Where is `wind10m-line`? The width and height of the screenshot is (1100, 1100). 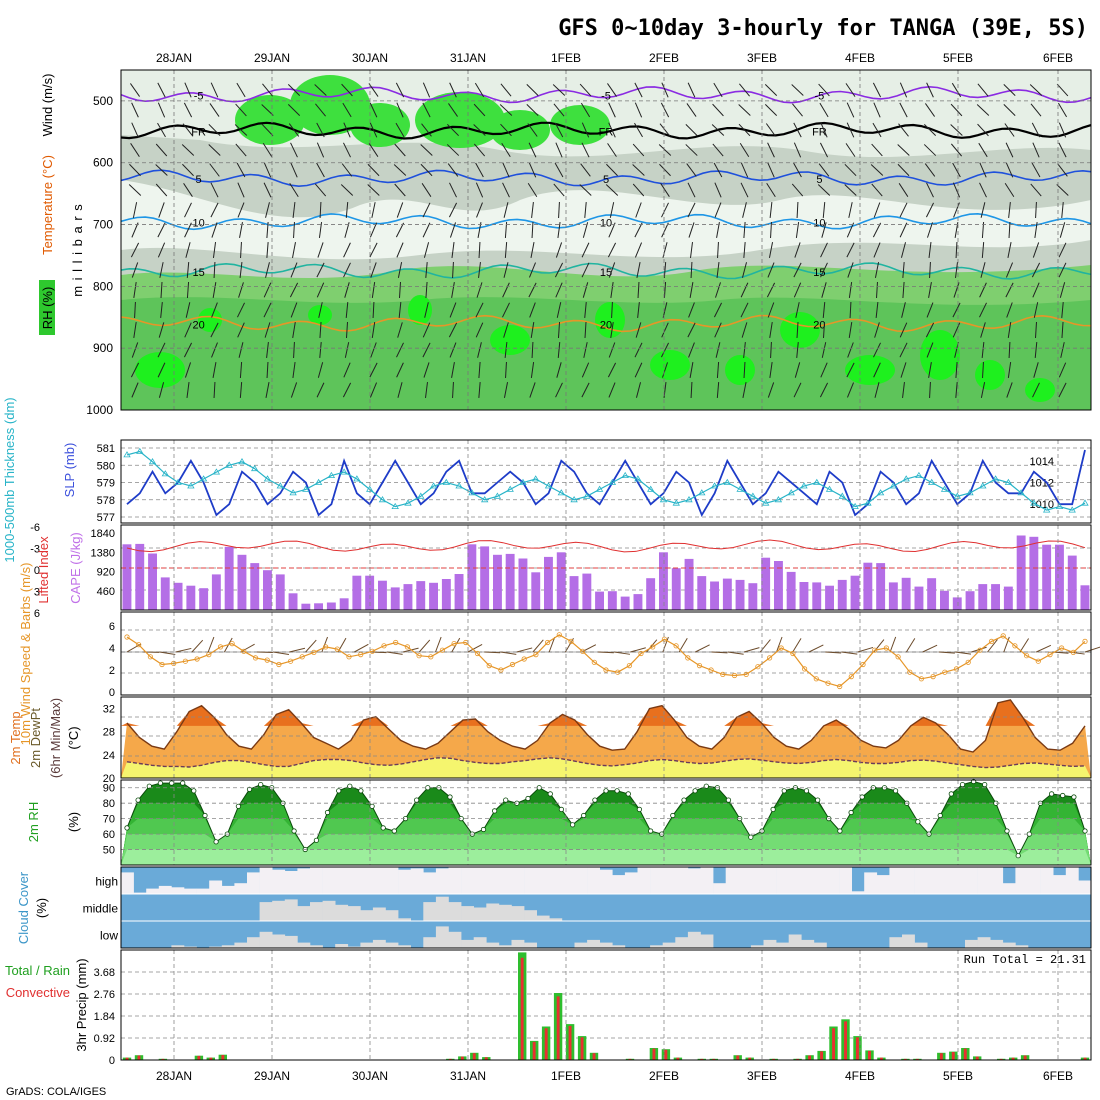
wind10m-line is located at coordinates (606, 661).